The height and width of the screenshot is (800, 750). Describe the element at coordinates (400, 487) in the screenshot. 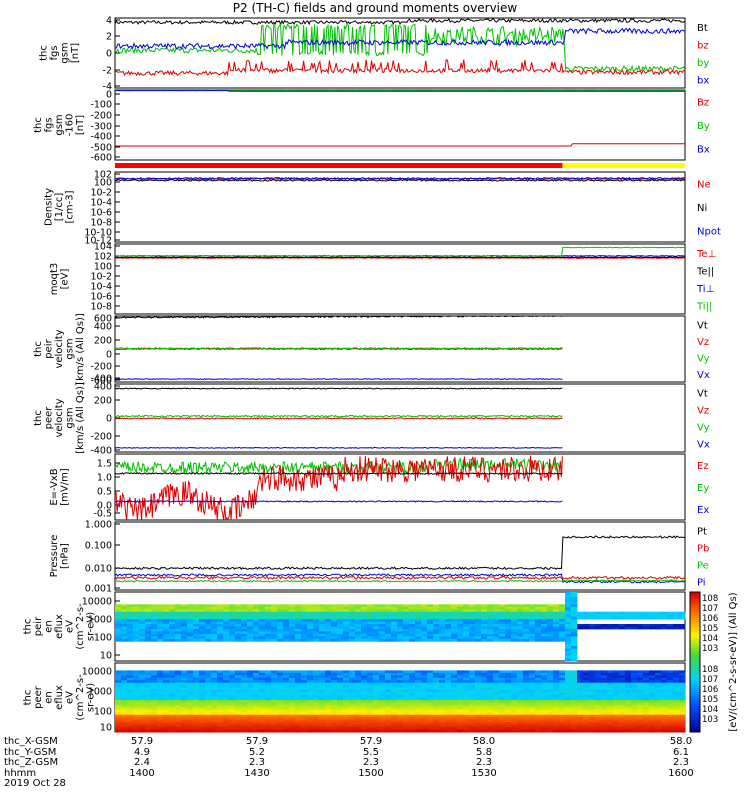

I see `panel-7-frame` at that location.